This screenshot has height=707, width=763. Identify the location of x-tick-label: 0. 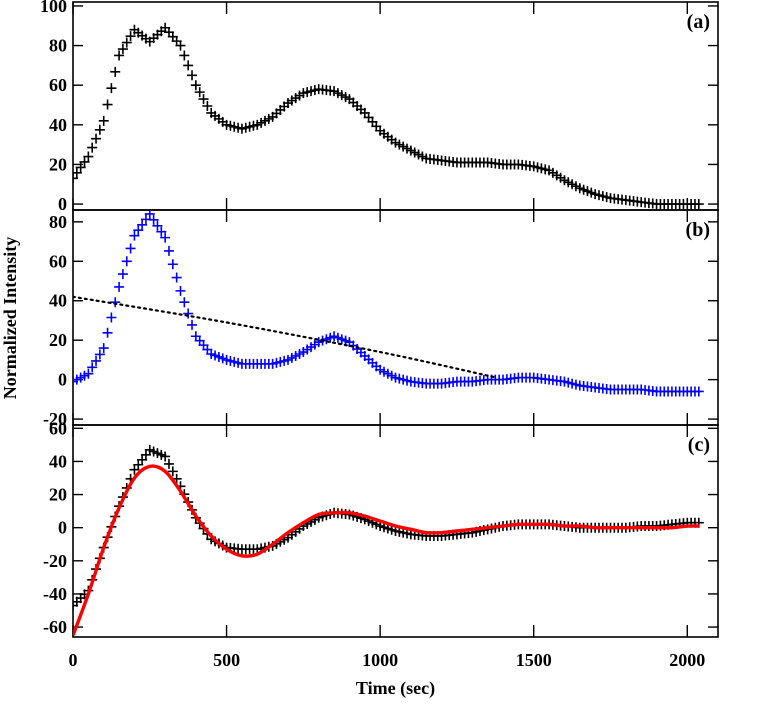
(73, 660).